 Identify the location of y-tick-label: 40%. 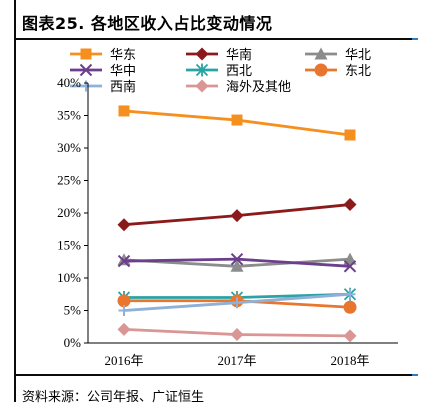
(69, 82).